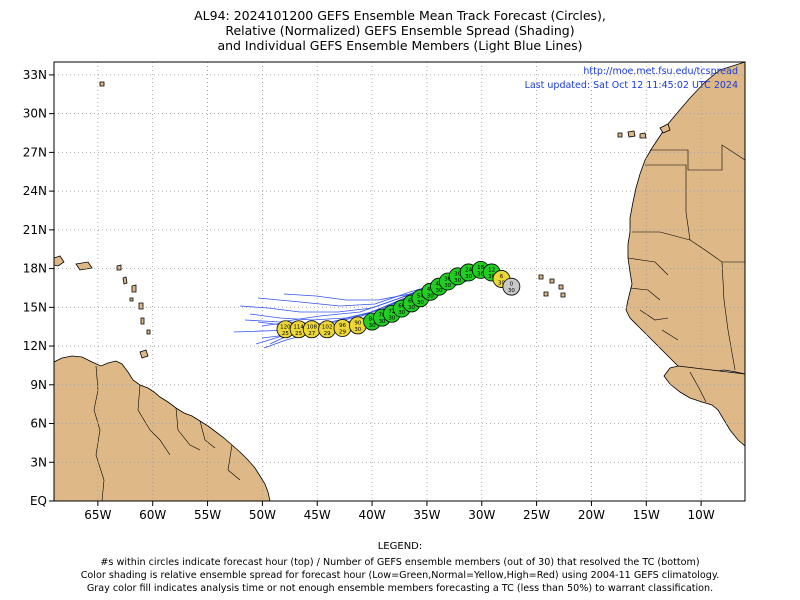 This screenshot has width=800, height=600. Describe the element at coordinates (426, 515) in the screenshot. I see `lon-tick-label: 35W` at that location.